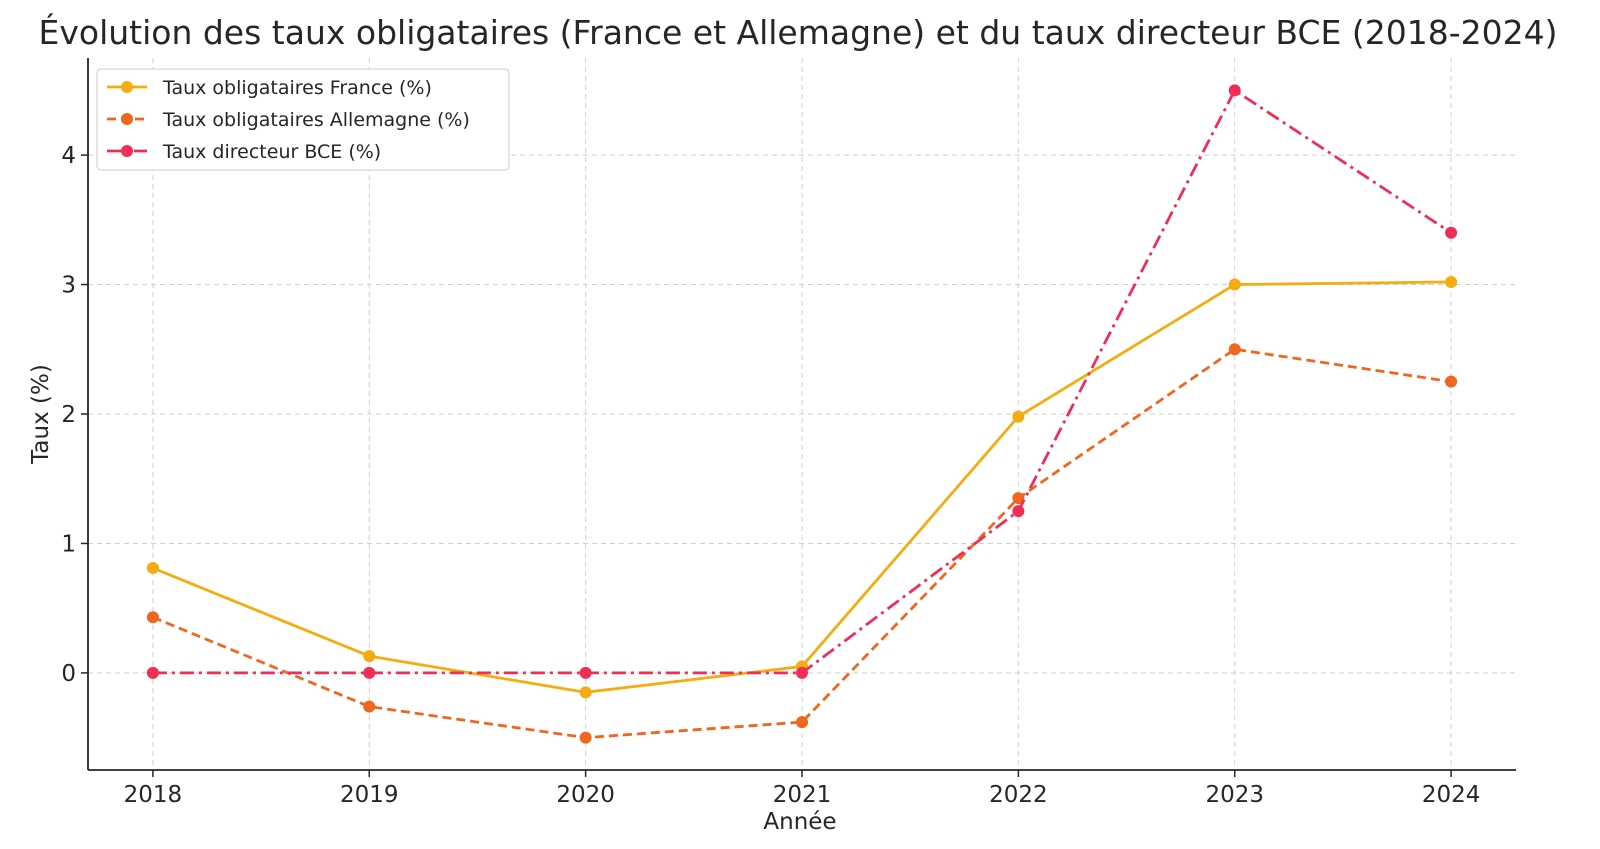 The height and width of the screenshot is (849, 1600). I want to click on legend-label: Taux obligataires Allemagne (%), so click(316, 120).